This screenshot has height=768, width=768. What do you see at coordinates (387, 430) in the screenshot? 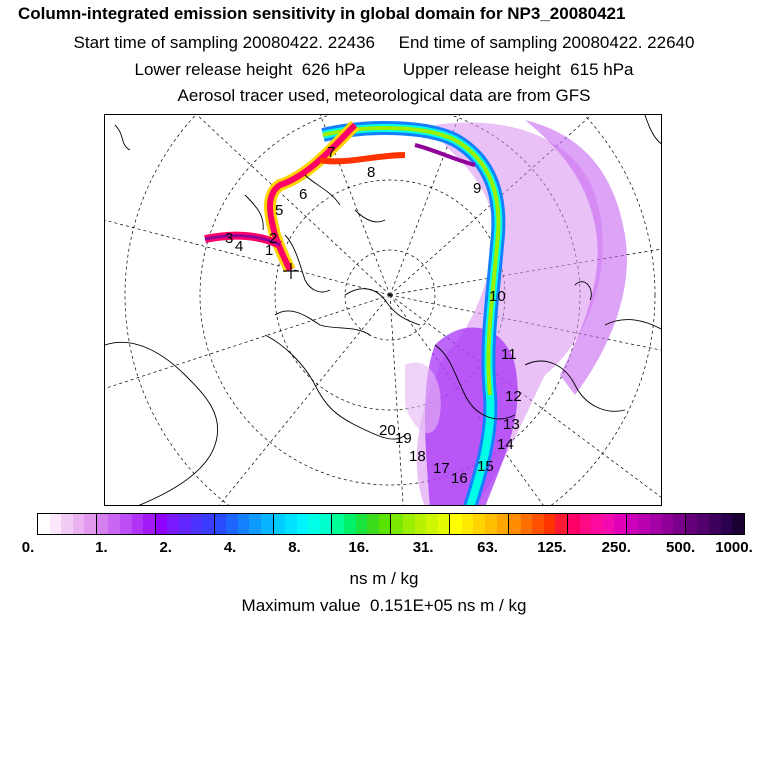
I see `trajectory-label: 20` at bounding box center [387, 430].